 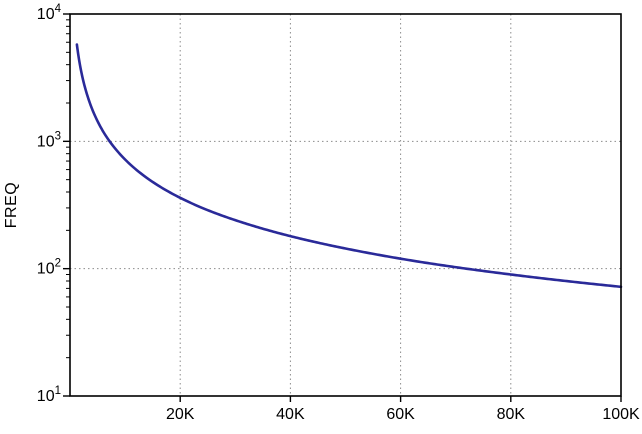 What do you see at coordinates (49, 395) in the screenshot?
I see `y-tick-label: 10¹` at bounding box center [49, 395].